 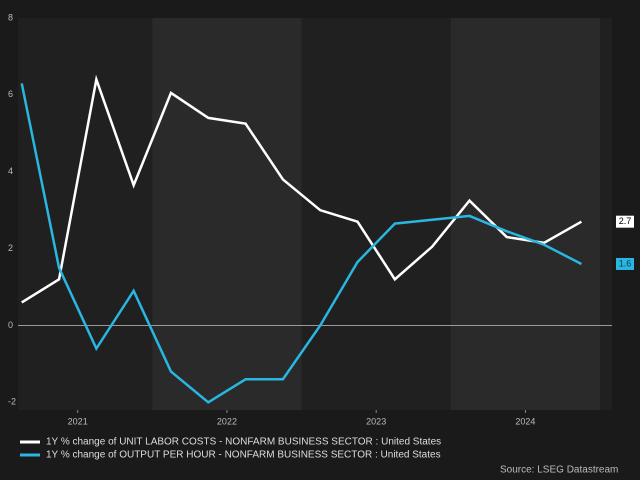 What do you see at coordinates (559, 470) in the screenshot?
I see `source: Source: LSEG Datastream` at bounding box center [559, 470].